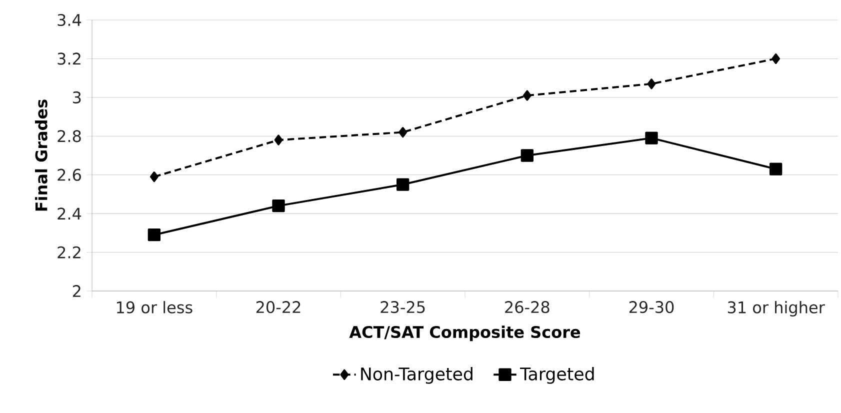 The image size is (841, 413). I want to click on y-axis-title: Final Grades, so click(41, 155).